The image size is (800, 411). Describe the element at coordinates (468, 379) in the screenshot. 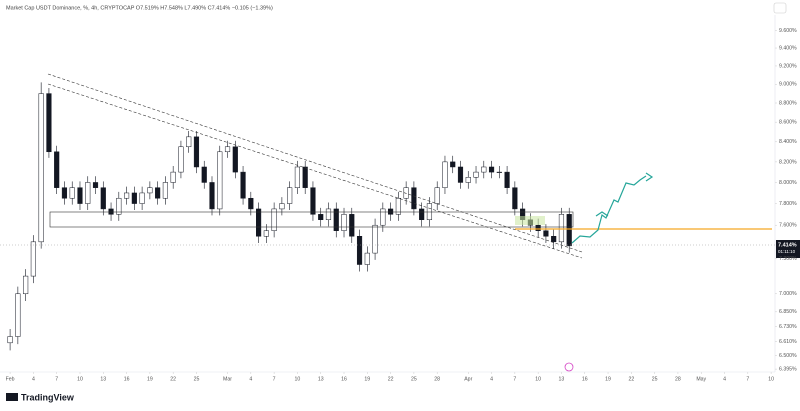

I see `x-tick-label: Apr` at that location.